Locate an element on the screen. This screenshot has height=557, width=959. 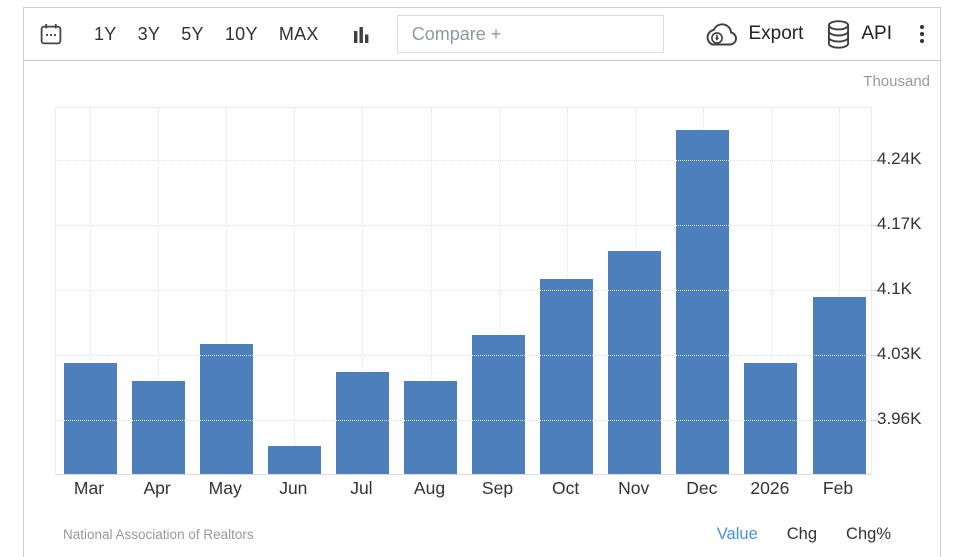
bar-aug is located at coordinates (430, 427).